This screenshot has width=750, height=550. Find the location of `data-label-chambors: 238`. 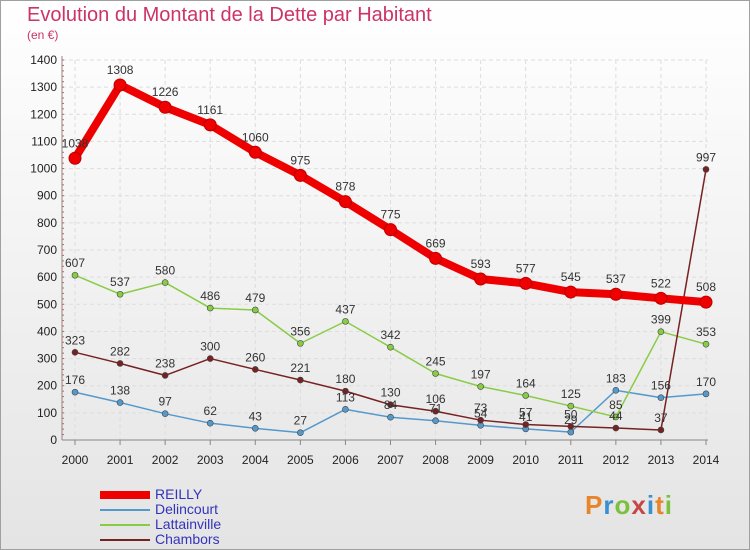

data-label-chambors: 238 is located at coordinates (165, 363).